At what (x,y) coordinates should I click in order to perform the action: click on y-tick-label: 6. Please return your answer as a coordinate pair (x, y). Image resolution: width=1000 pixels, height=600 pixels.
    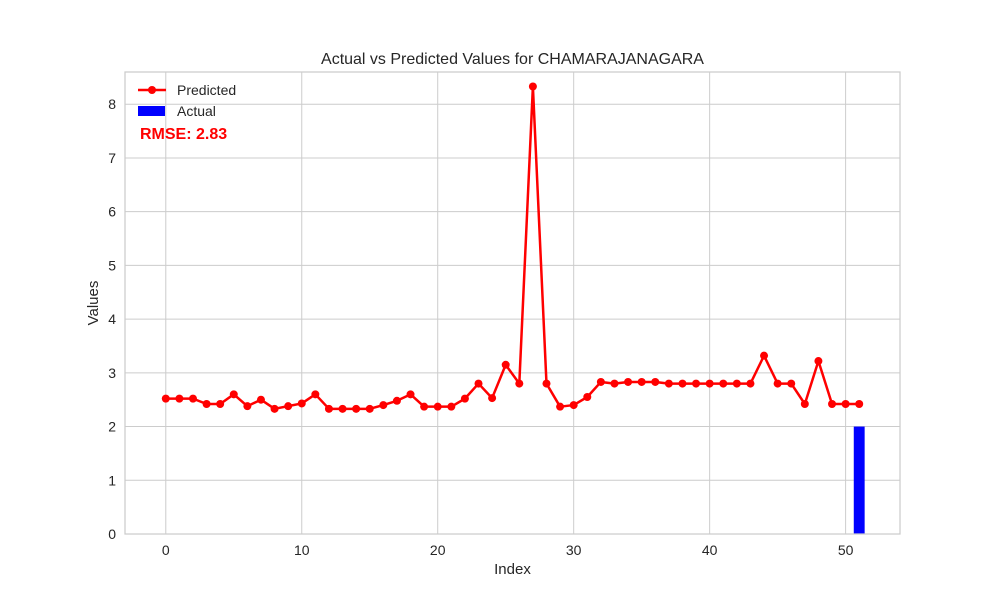
    Looking at the image, I should click on (112, 212).